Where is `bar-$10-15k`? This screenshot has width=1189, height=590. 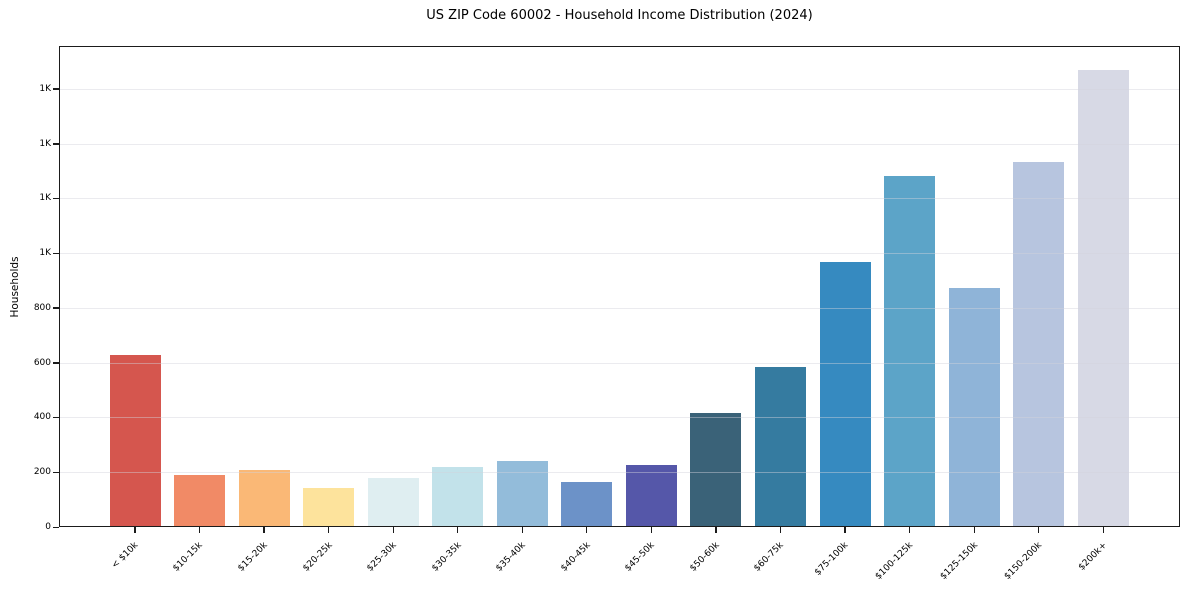
bar-$10-15k is located at coordinates (200, 500).